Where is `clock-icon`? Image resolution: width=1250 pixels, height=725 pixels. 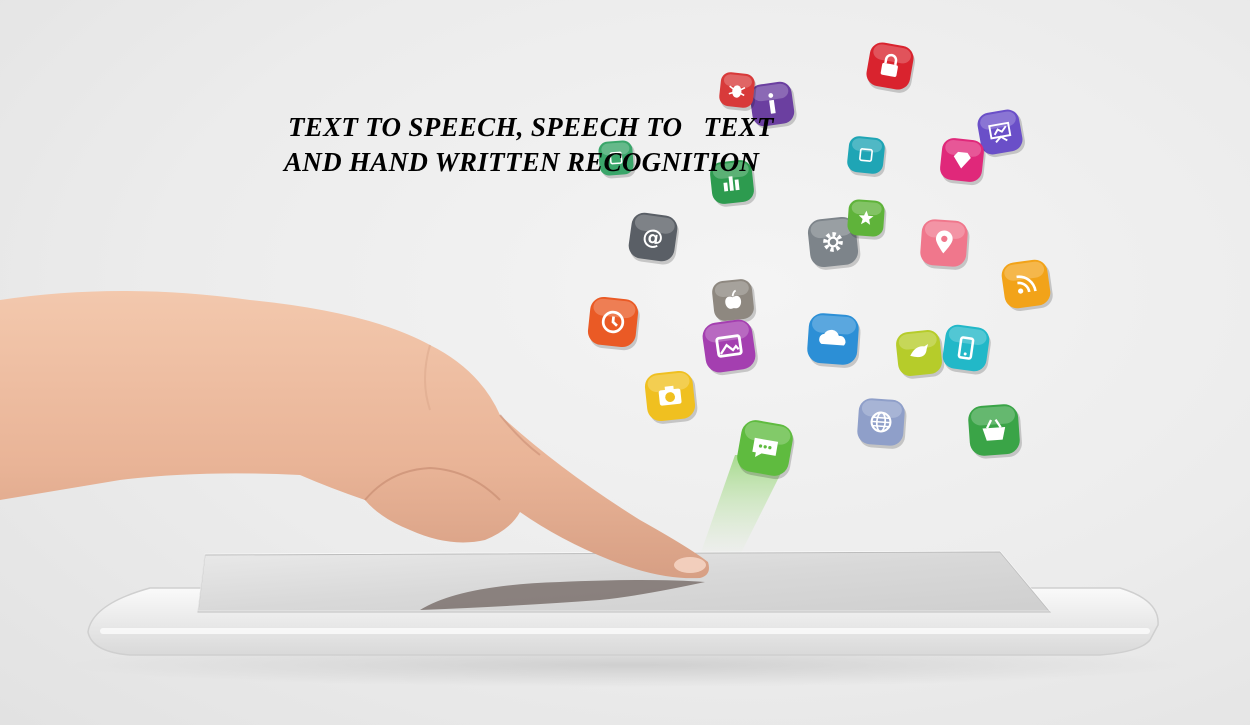
clock-icon is located at coordinates (613, 324).